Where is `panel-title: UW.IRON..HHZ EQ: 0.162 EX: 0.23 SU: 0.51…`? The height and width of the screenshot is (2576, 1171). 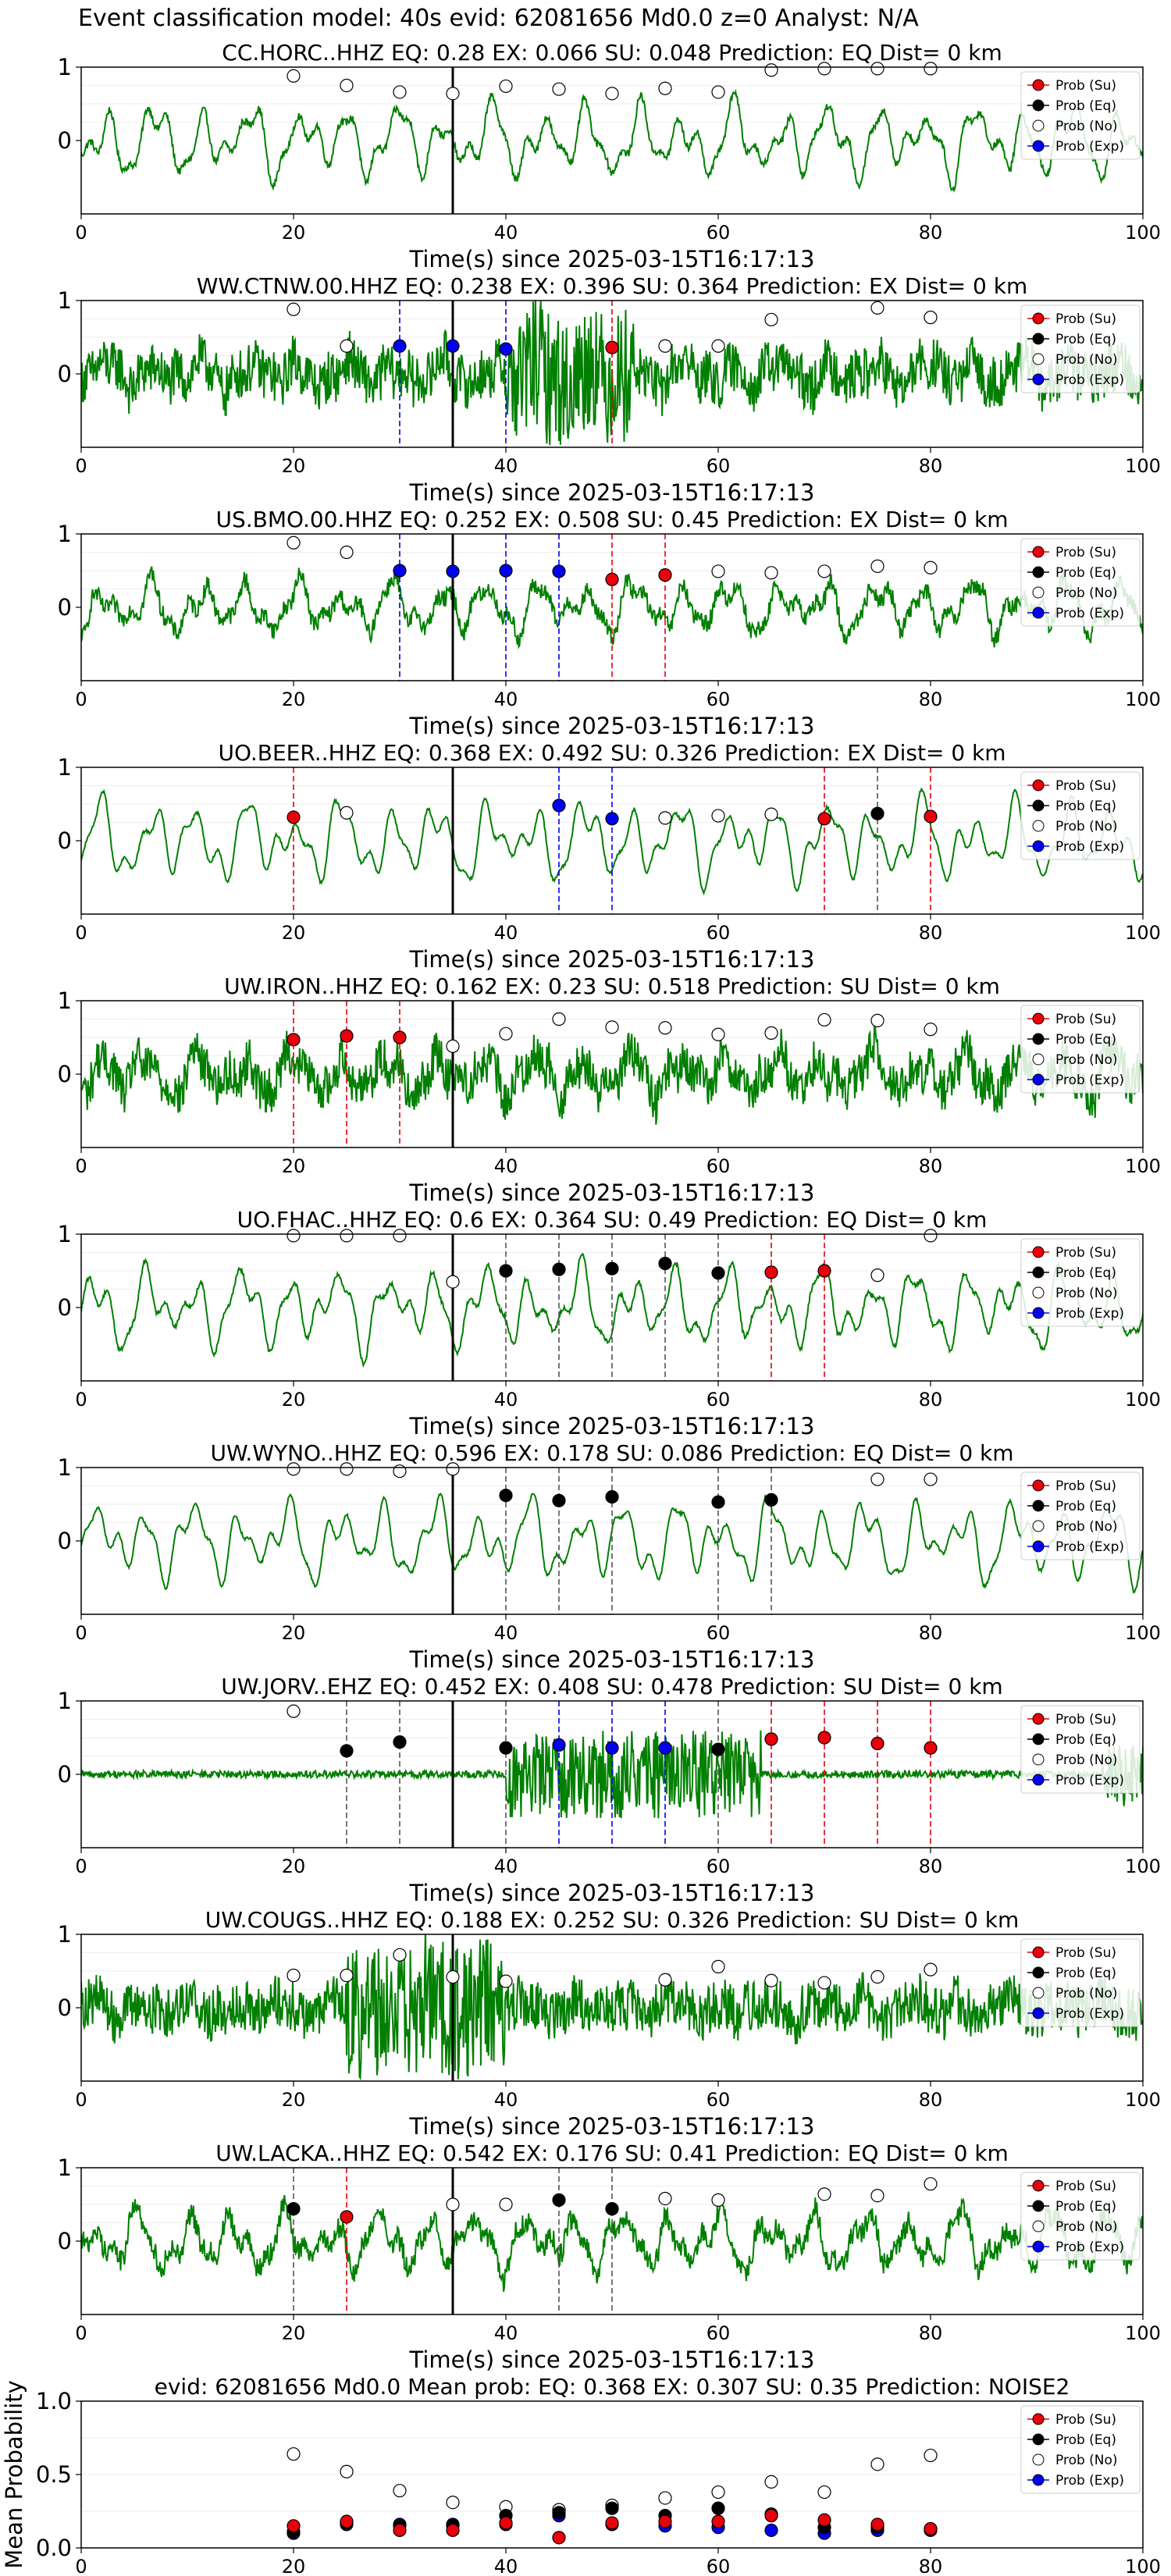 panel-title: UW.IRON..HHZ EQ: 0.162 EX: 0.23 SU: 0.51… is located at coordinates (612, 986).